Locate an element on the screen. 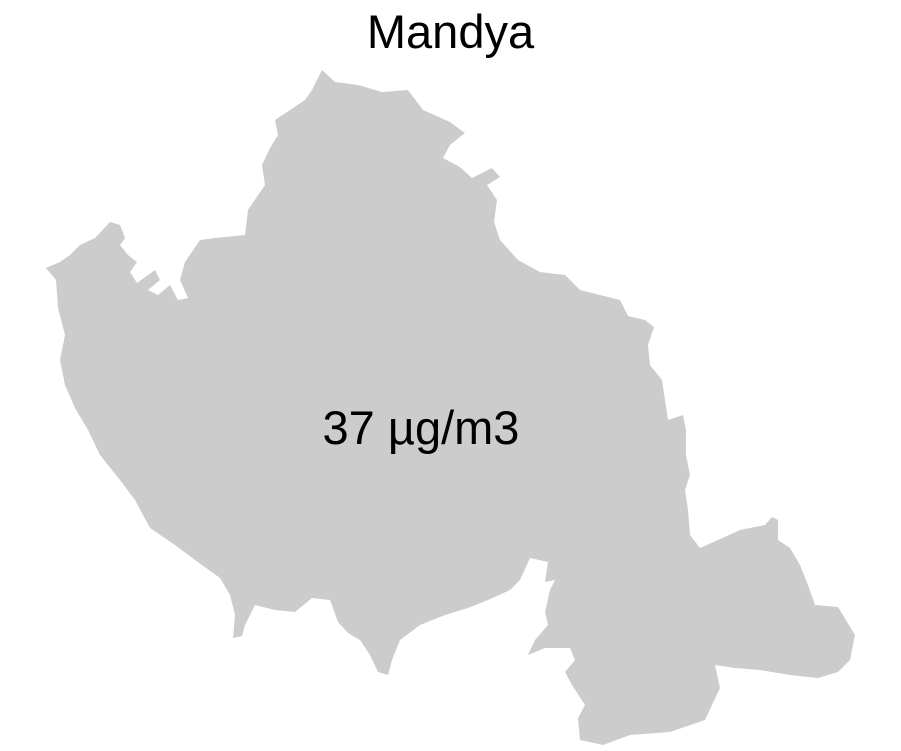 The height and width of the screenshot is (751, 901). pollution-value-label: 37 µg/m3 is located at coordinates (421, 427).